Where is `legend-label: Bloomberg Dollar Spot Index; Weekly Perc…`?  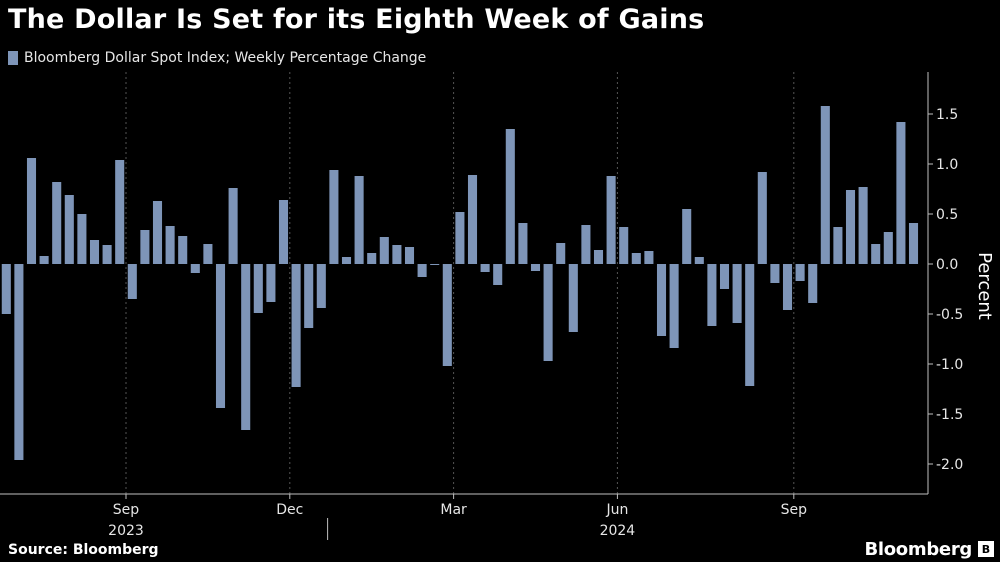
legend-label: Bloomberg Dollar Spot Index; Weekly Perc… is located at coordinates (225, 58).